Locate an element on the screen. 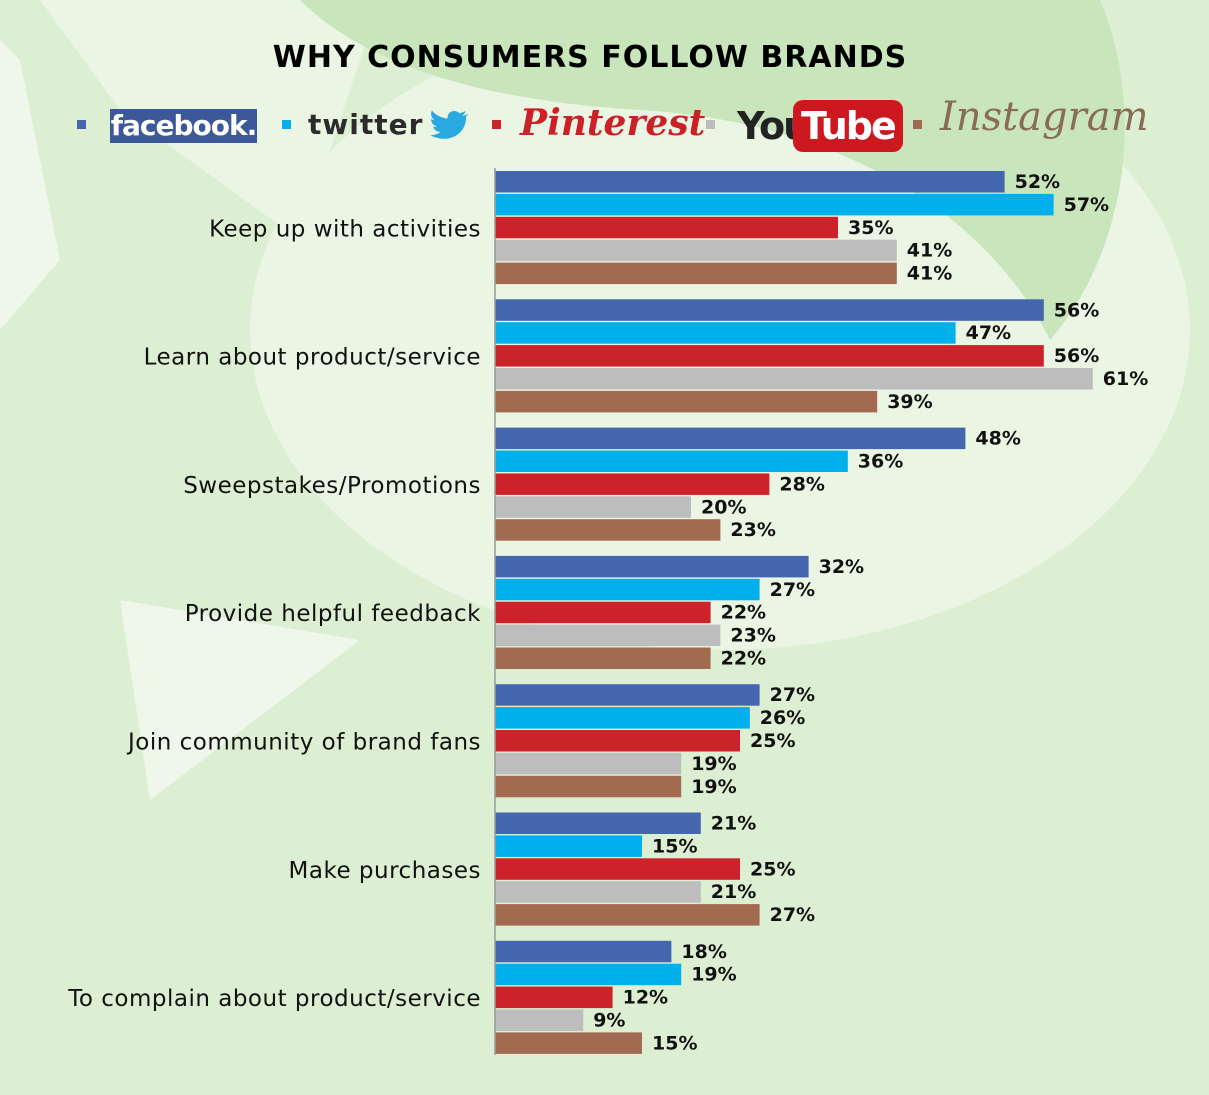 The width and height of the screenshot is (1209, 1095). value-label-pinterest-keep-up-with-activities: 35% is located at coordinates (870, 228).